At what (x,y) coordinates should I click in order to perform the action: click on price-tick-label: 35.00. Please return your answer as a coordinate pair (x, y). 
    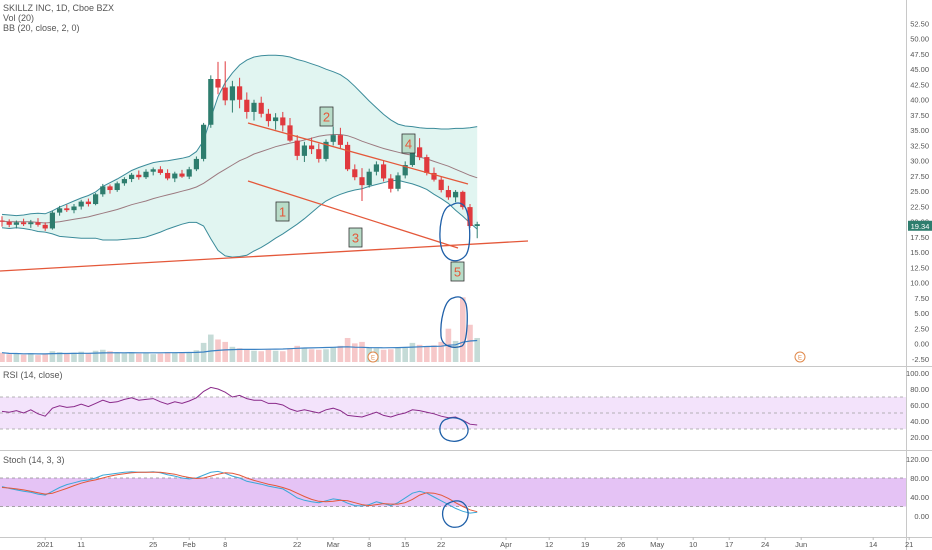
    Looking at the image, I should click on (919, 130).